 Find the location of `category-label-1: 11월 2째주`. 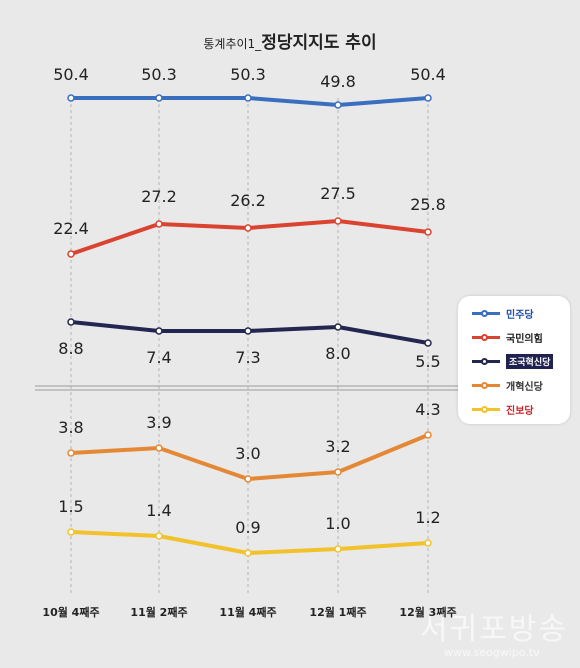

category-label-1: 11월 2째주 is located at coordinates (158, 612).